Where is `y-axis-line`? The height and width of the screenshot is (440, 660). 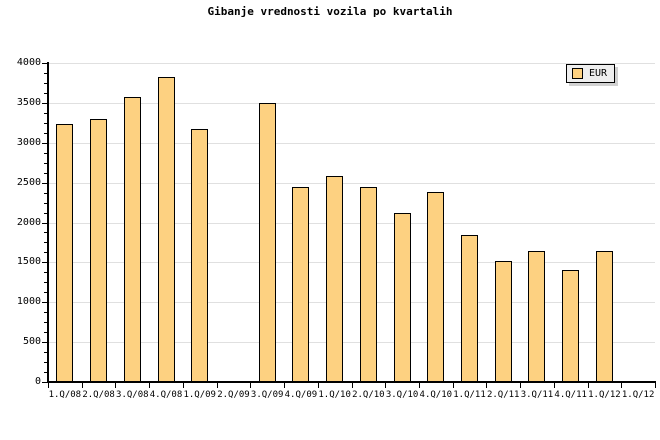 y-axis-line is located at coordinates (48, 222).